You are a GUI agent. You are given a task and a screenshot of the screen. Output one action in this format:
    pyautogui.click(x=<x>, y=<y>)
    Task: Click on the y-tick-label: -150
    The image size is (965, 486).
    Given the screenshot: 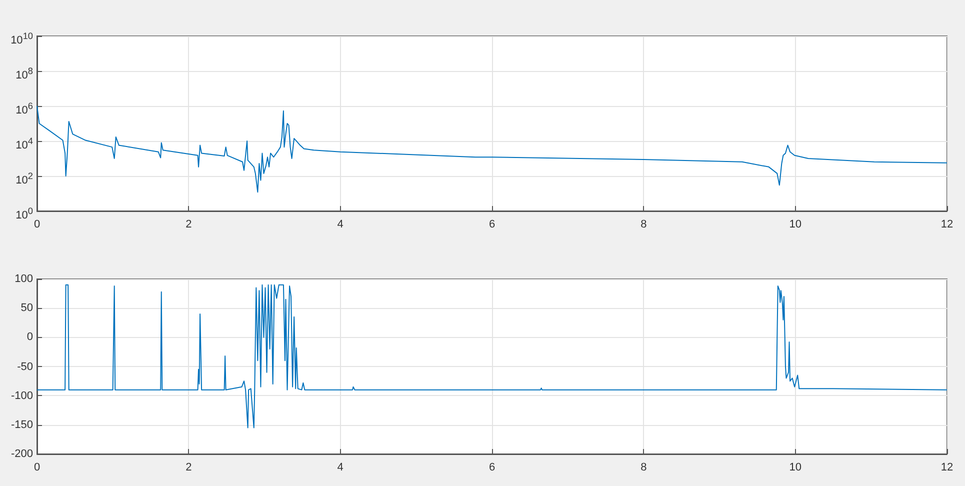 What is the action you would take?
    pyautogui.click(x=21, y=425)
    